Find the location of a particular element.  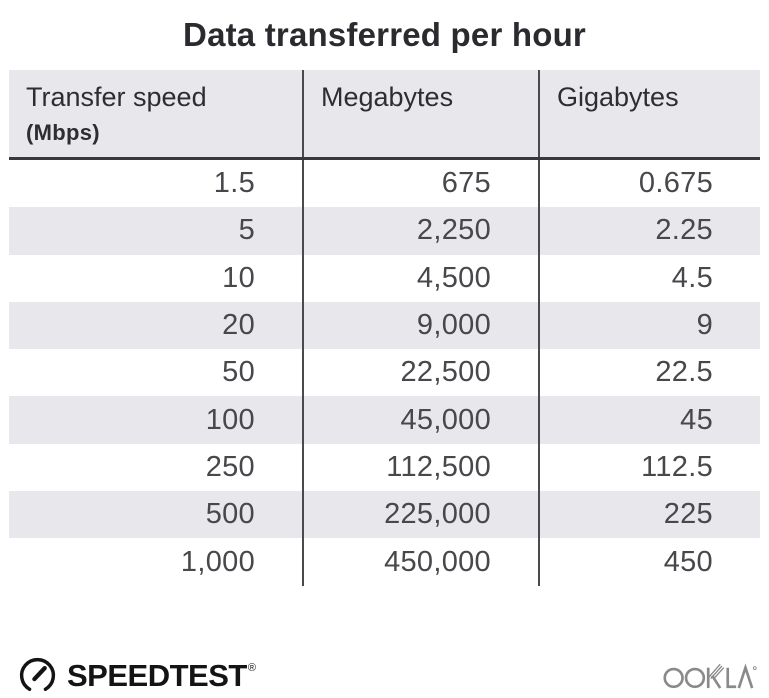

cell-transfer-speed: 5 is located at coordinates (246, 230).